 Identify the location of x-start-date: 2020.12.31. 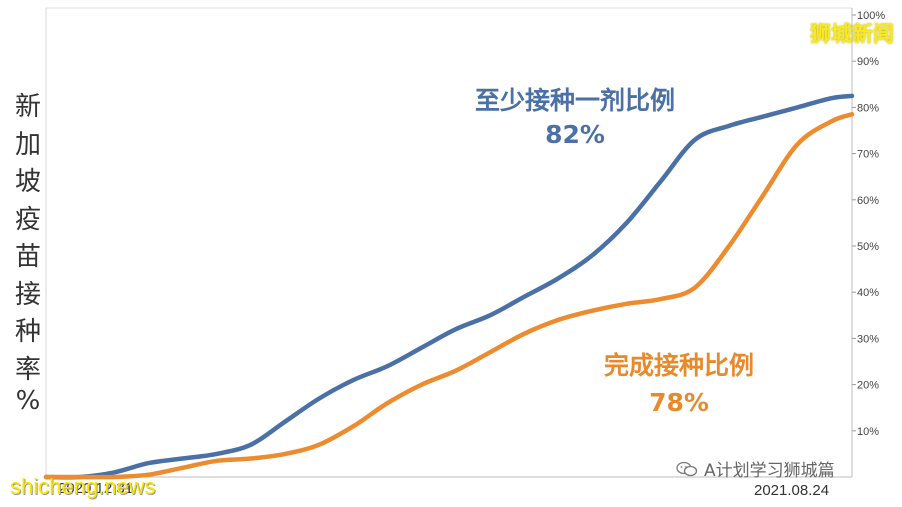
(96, 488).